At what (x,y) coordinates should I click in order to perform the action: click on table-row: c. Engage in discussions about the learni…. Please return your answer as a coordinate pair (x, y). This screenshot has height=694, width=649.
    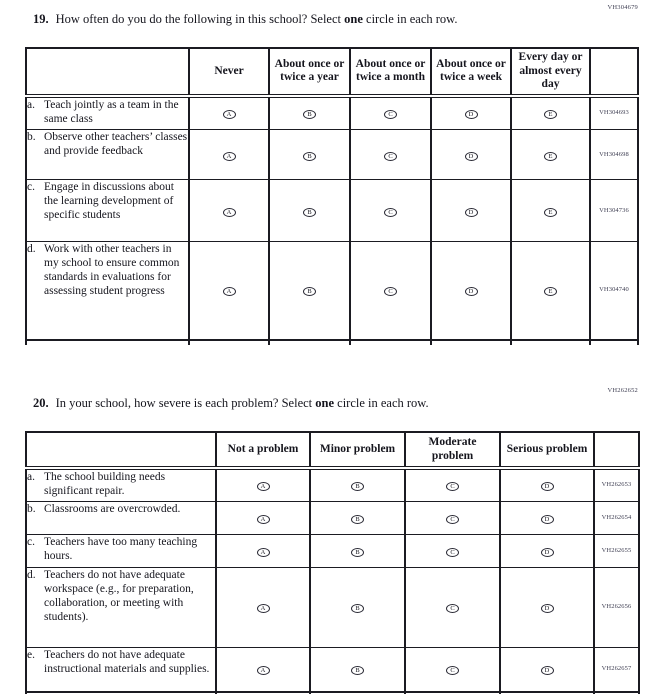
    Looking at the image, I should click on (332, 210).